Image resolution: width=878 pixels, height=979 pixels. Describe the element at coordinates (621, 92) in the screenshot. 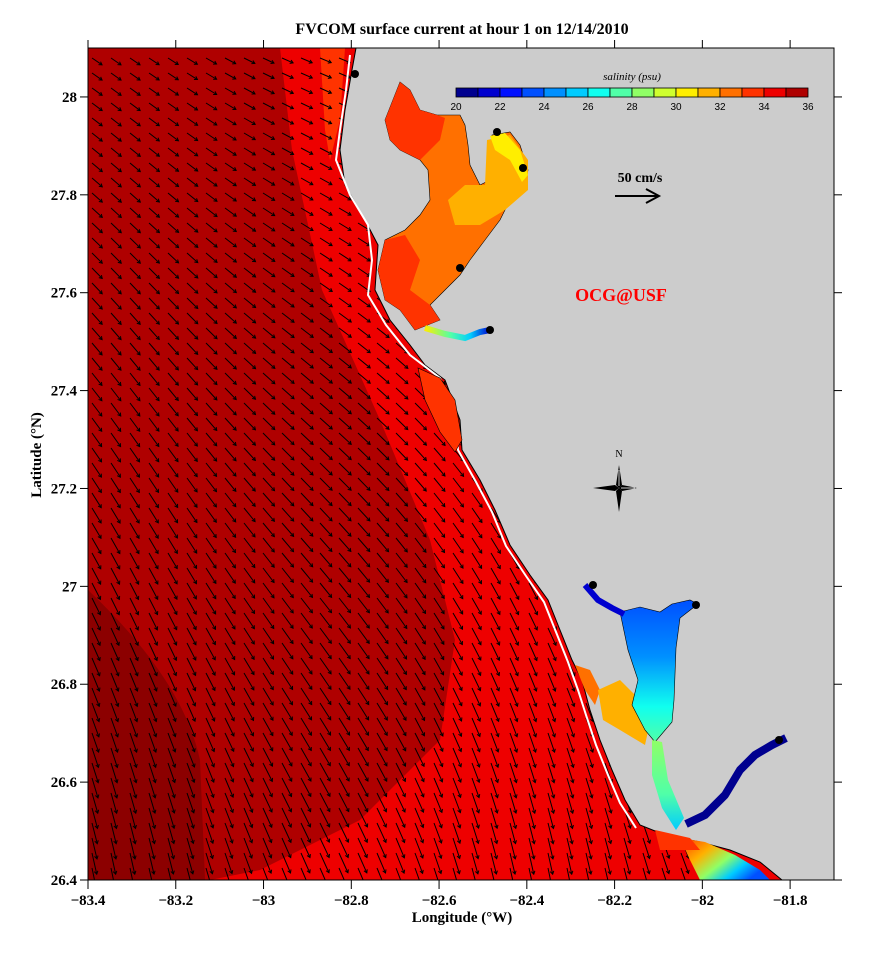

I see `colorbar-swatch` at that location.